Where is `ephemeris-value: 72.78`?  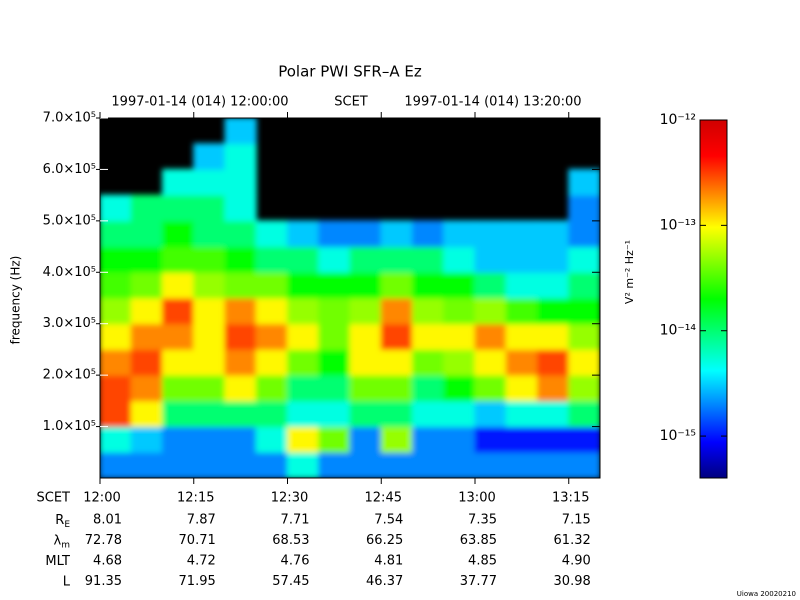 ephemeris-value: 72.78 is located at coordinates (103, 540).